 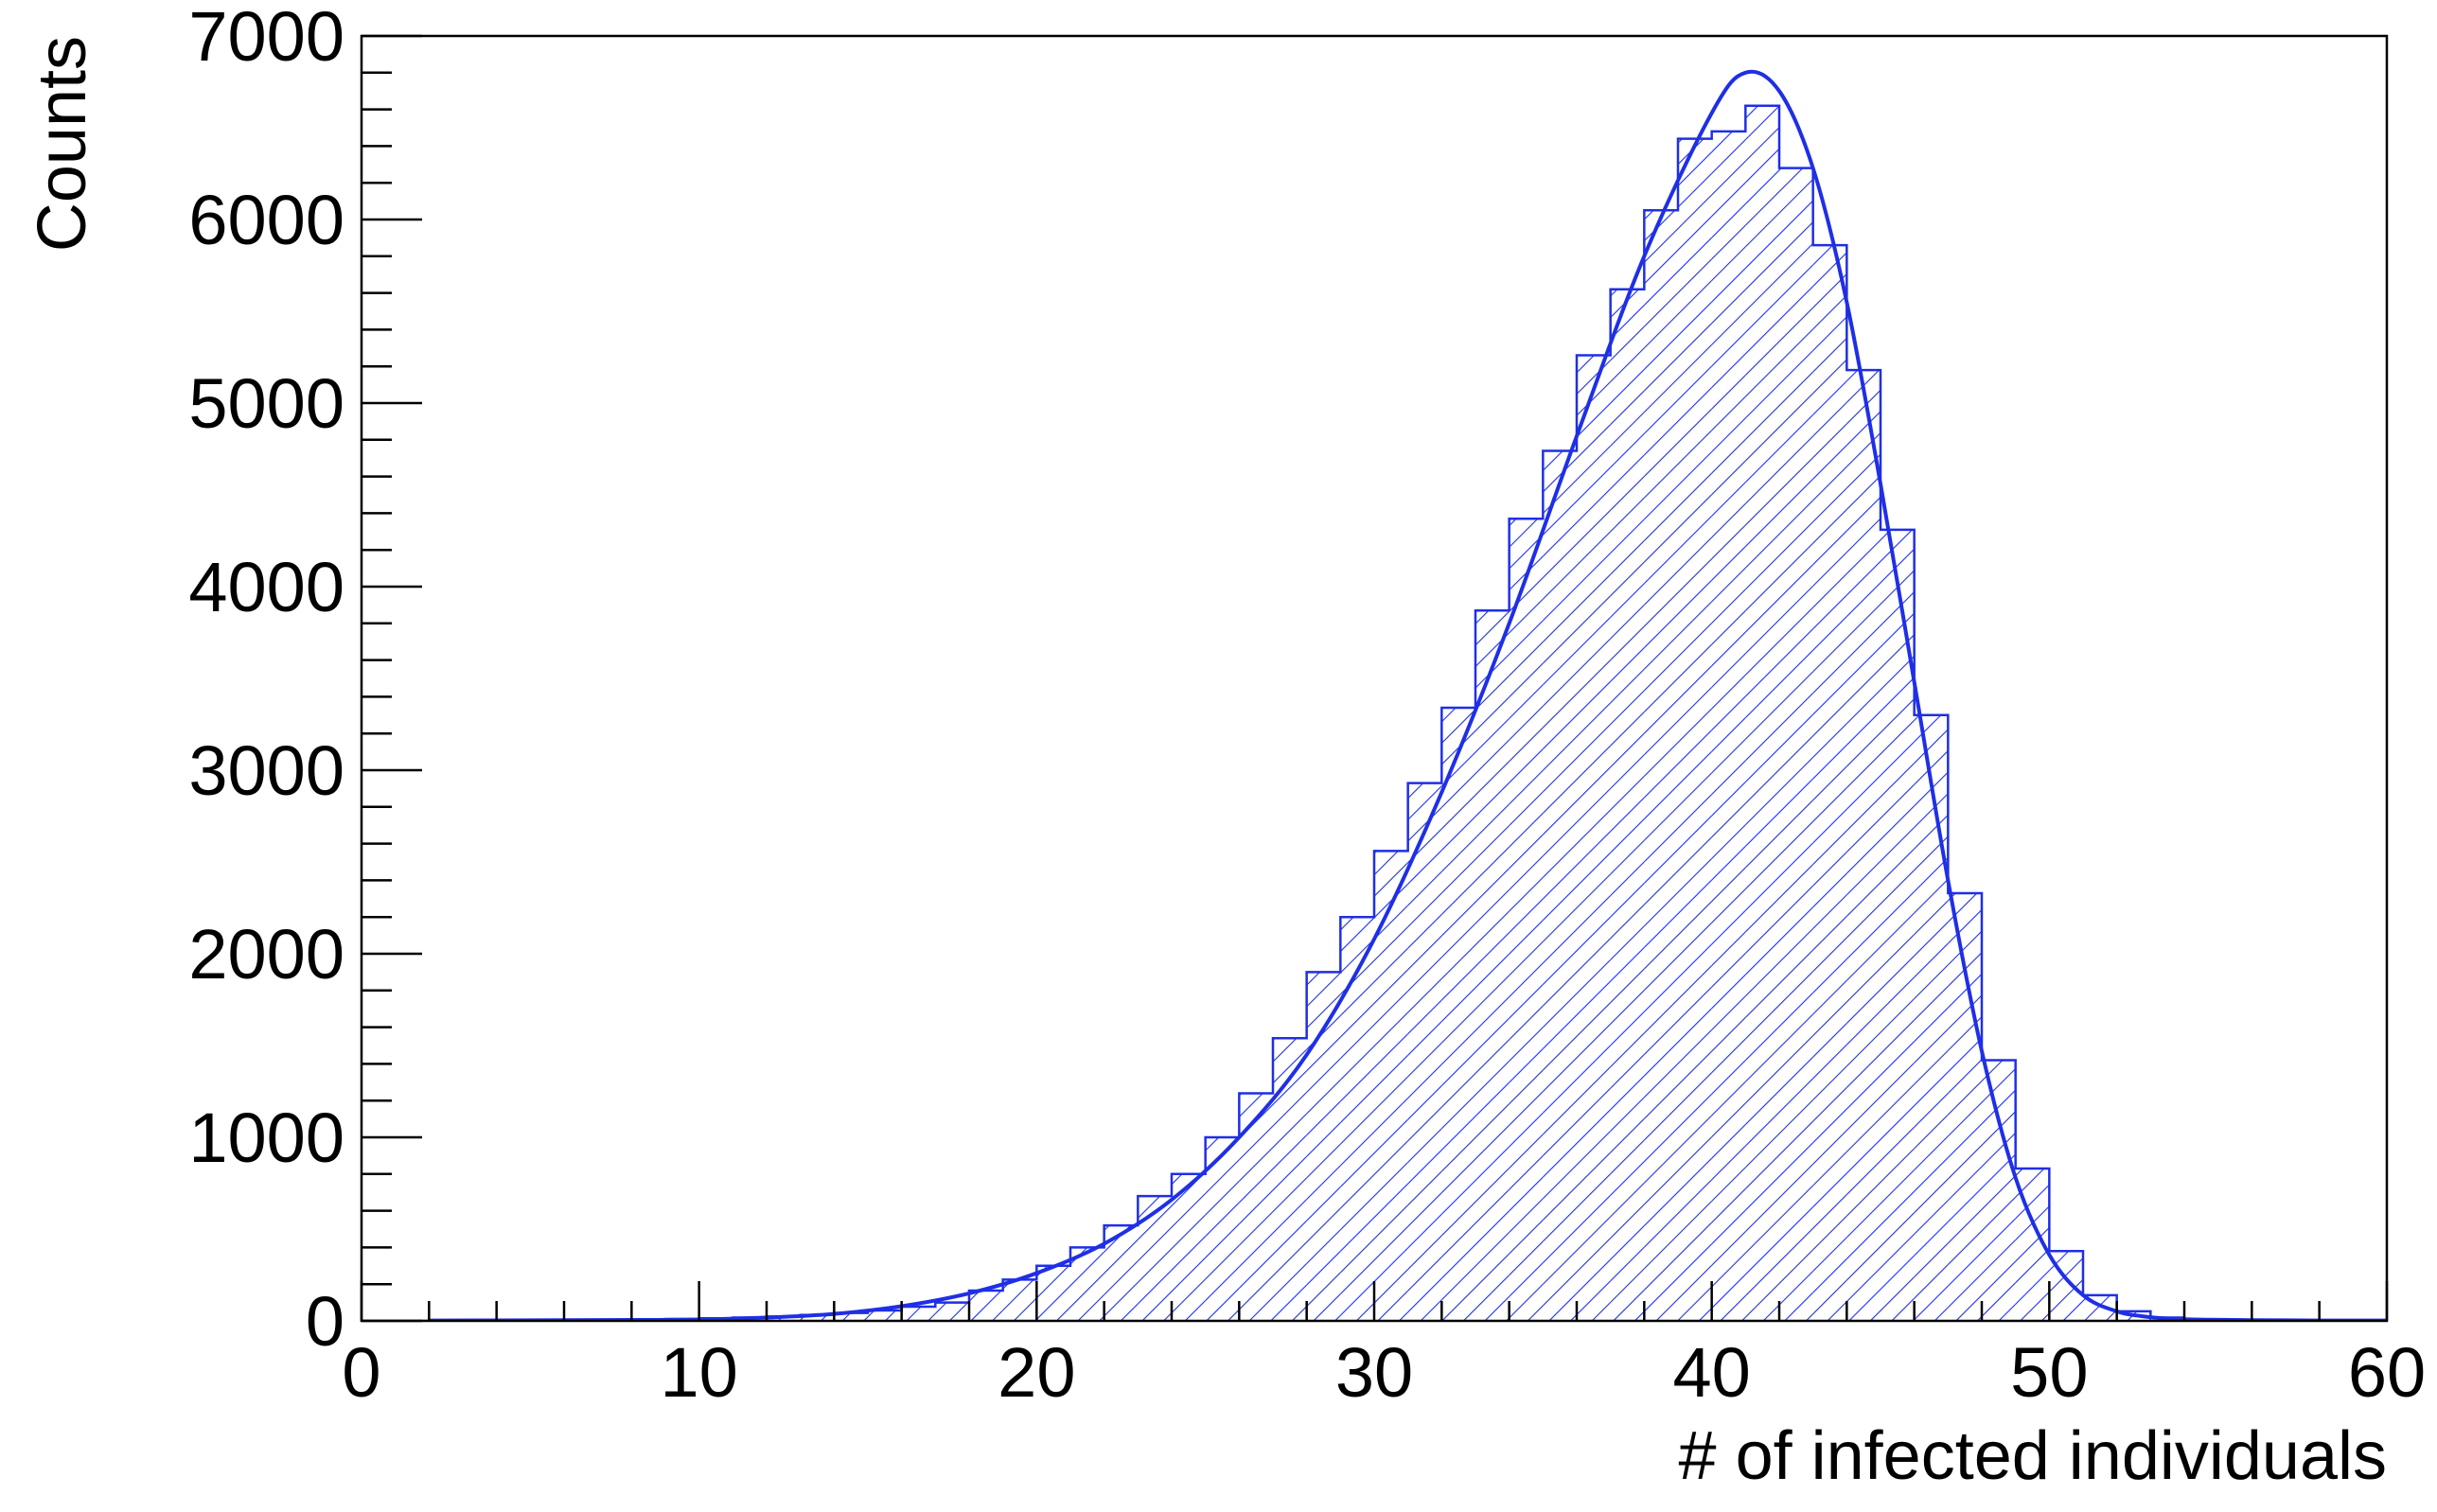 What do you see at coordinates (700, 1372) in the screenshot?
I see `x-tick-label: 10` at bounding box center [700, 1372].